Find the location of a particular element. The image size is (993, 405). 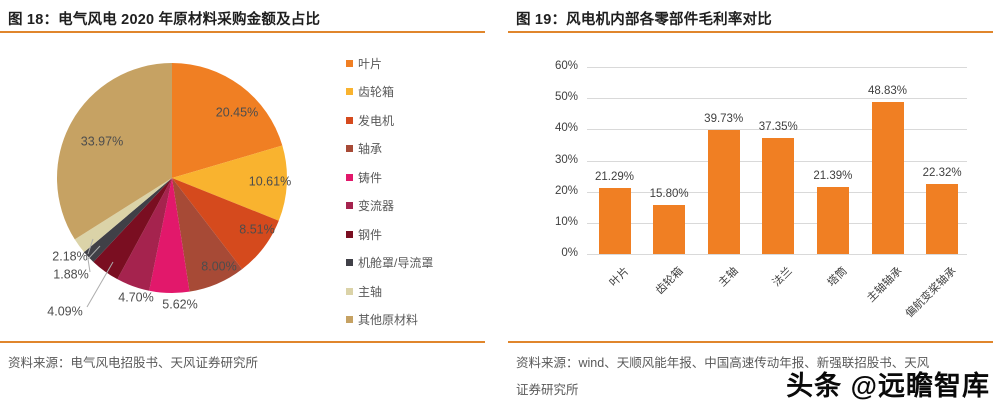

bar-value-label-1: 15.80% is located at coordinates (669, 193).